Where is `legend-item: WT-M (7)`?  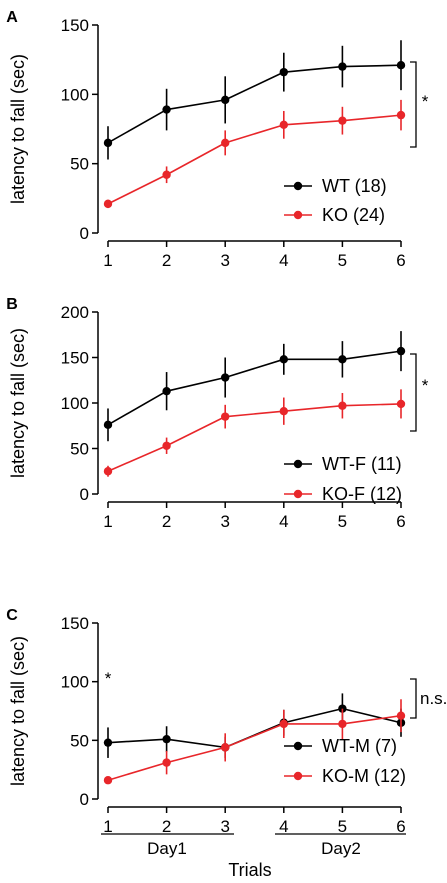 legend-item: WT-M (7) is located at coordinates (340, 746).